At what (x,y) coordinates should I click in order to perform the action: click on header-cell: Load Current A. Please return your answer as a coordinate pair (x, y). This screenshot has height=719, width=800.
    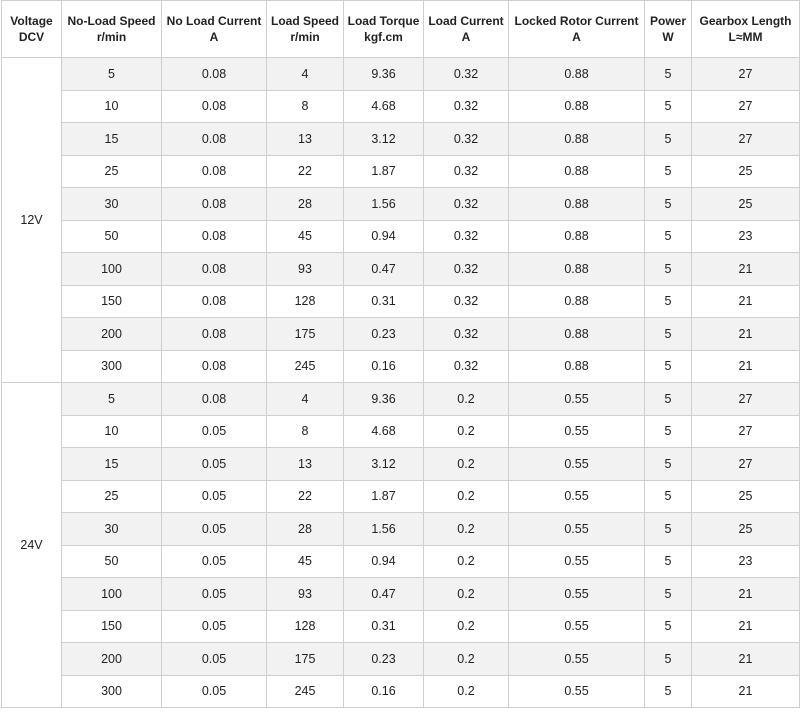
    Looking at the image, I should click on (466, 29).